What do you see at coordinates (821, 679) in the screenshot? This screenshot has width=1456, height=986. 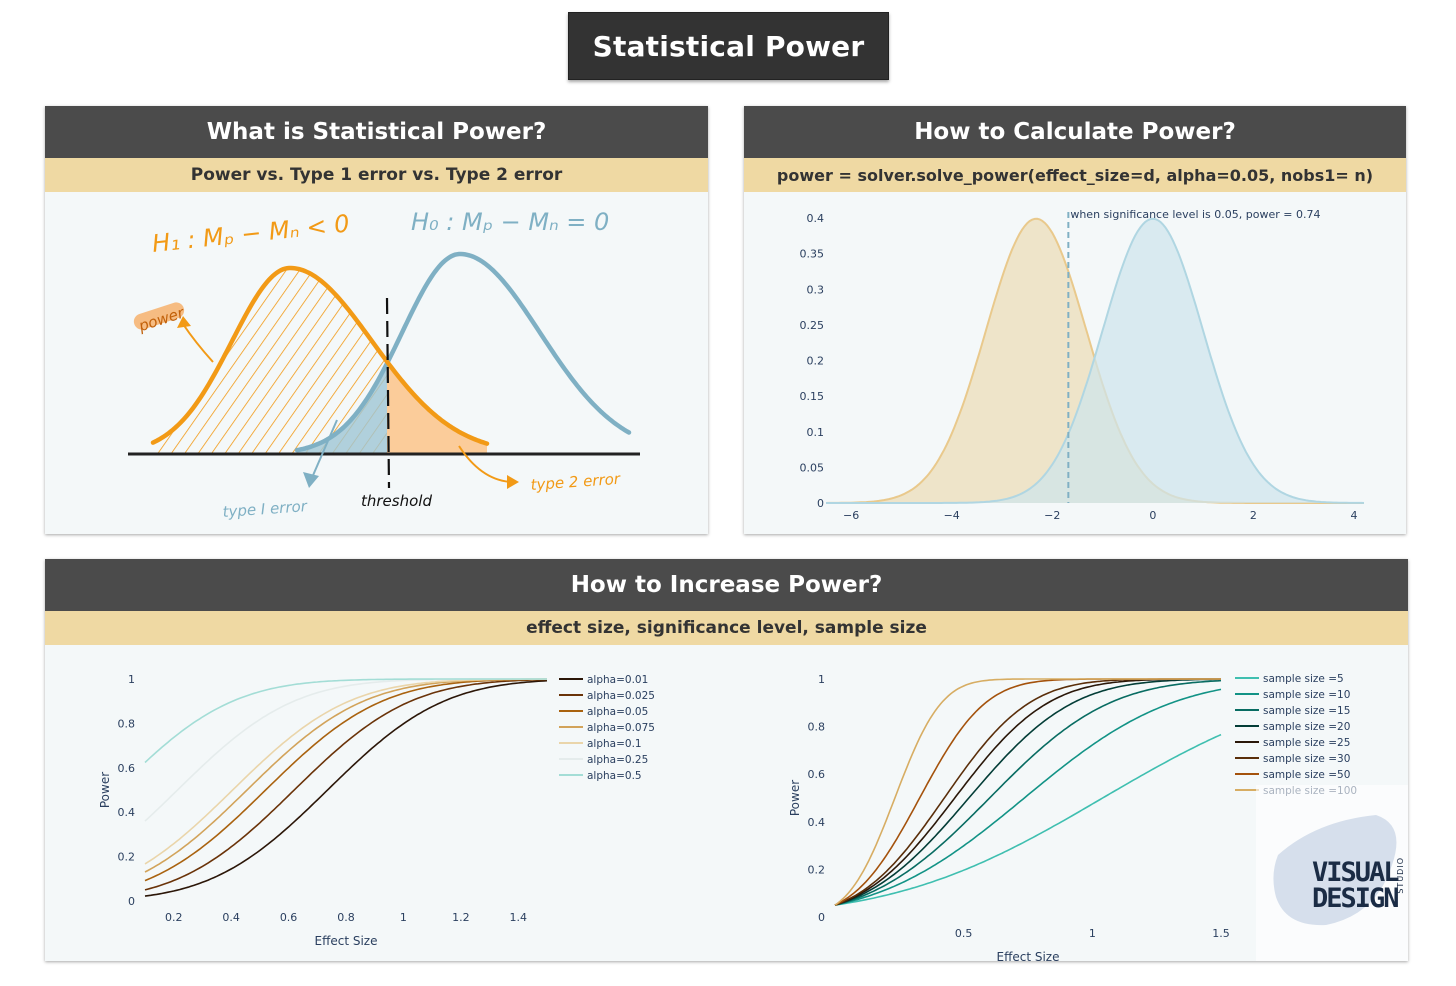 I see `y-tick-label: 1` at bounding box center [821, 679].